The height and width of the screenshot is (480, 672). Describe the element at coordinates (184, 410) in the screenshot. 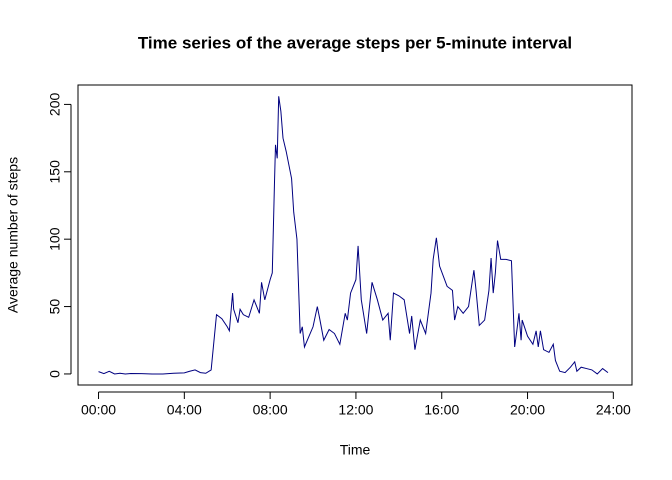

I see `x-tick-label: 04:00` at that location.